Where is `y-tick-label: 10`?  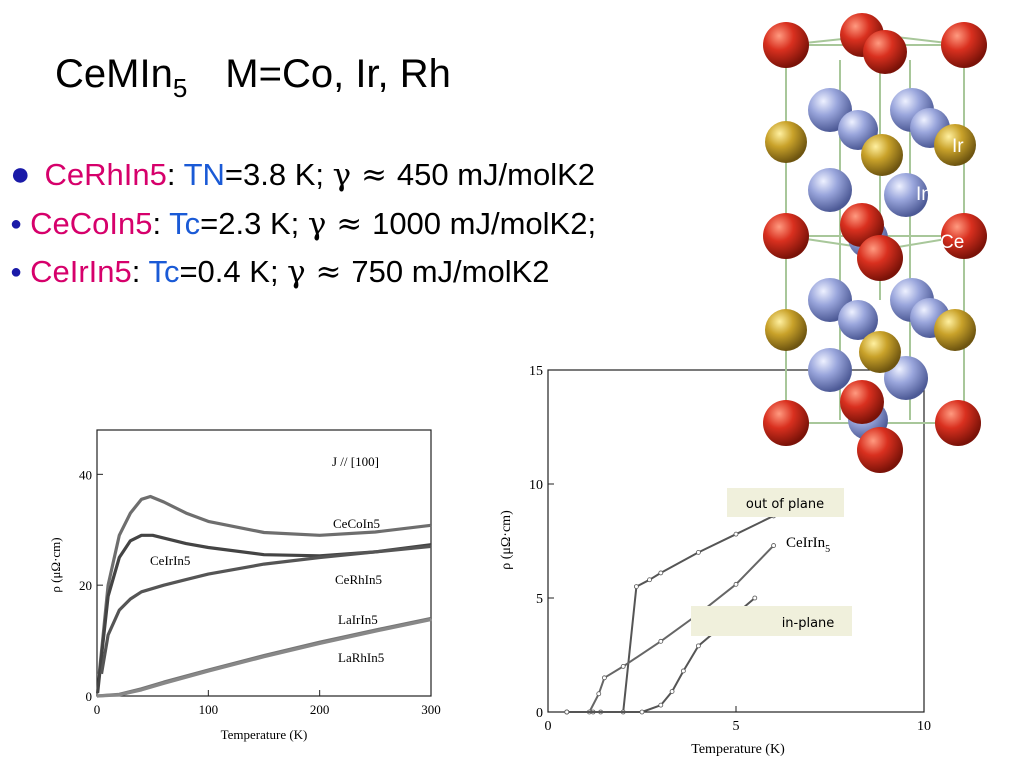
y-tick-label: 10 is located at coordinates (536, 485).